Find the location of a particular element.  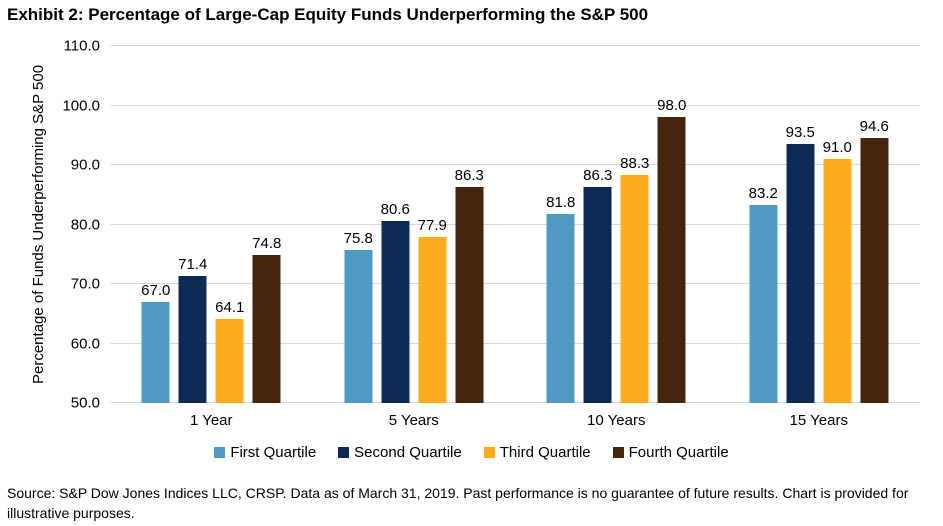

bar-value-label: 67.0 is located at coordinates (156, 290).